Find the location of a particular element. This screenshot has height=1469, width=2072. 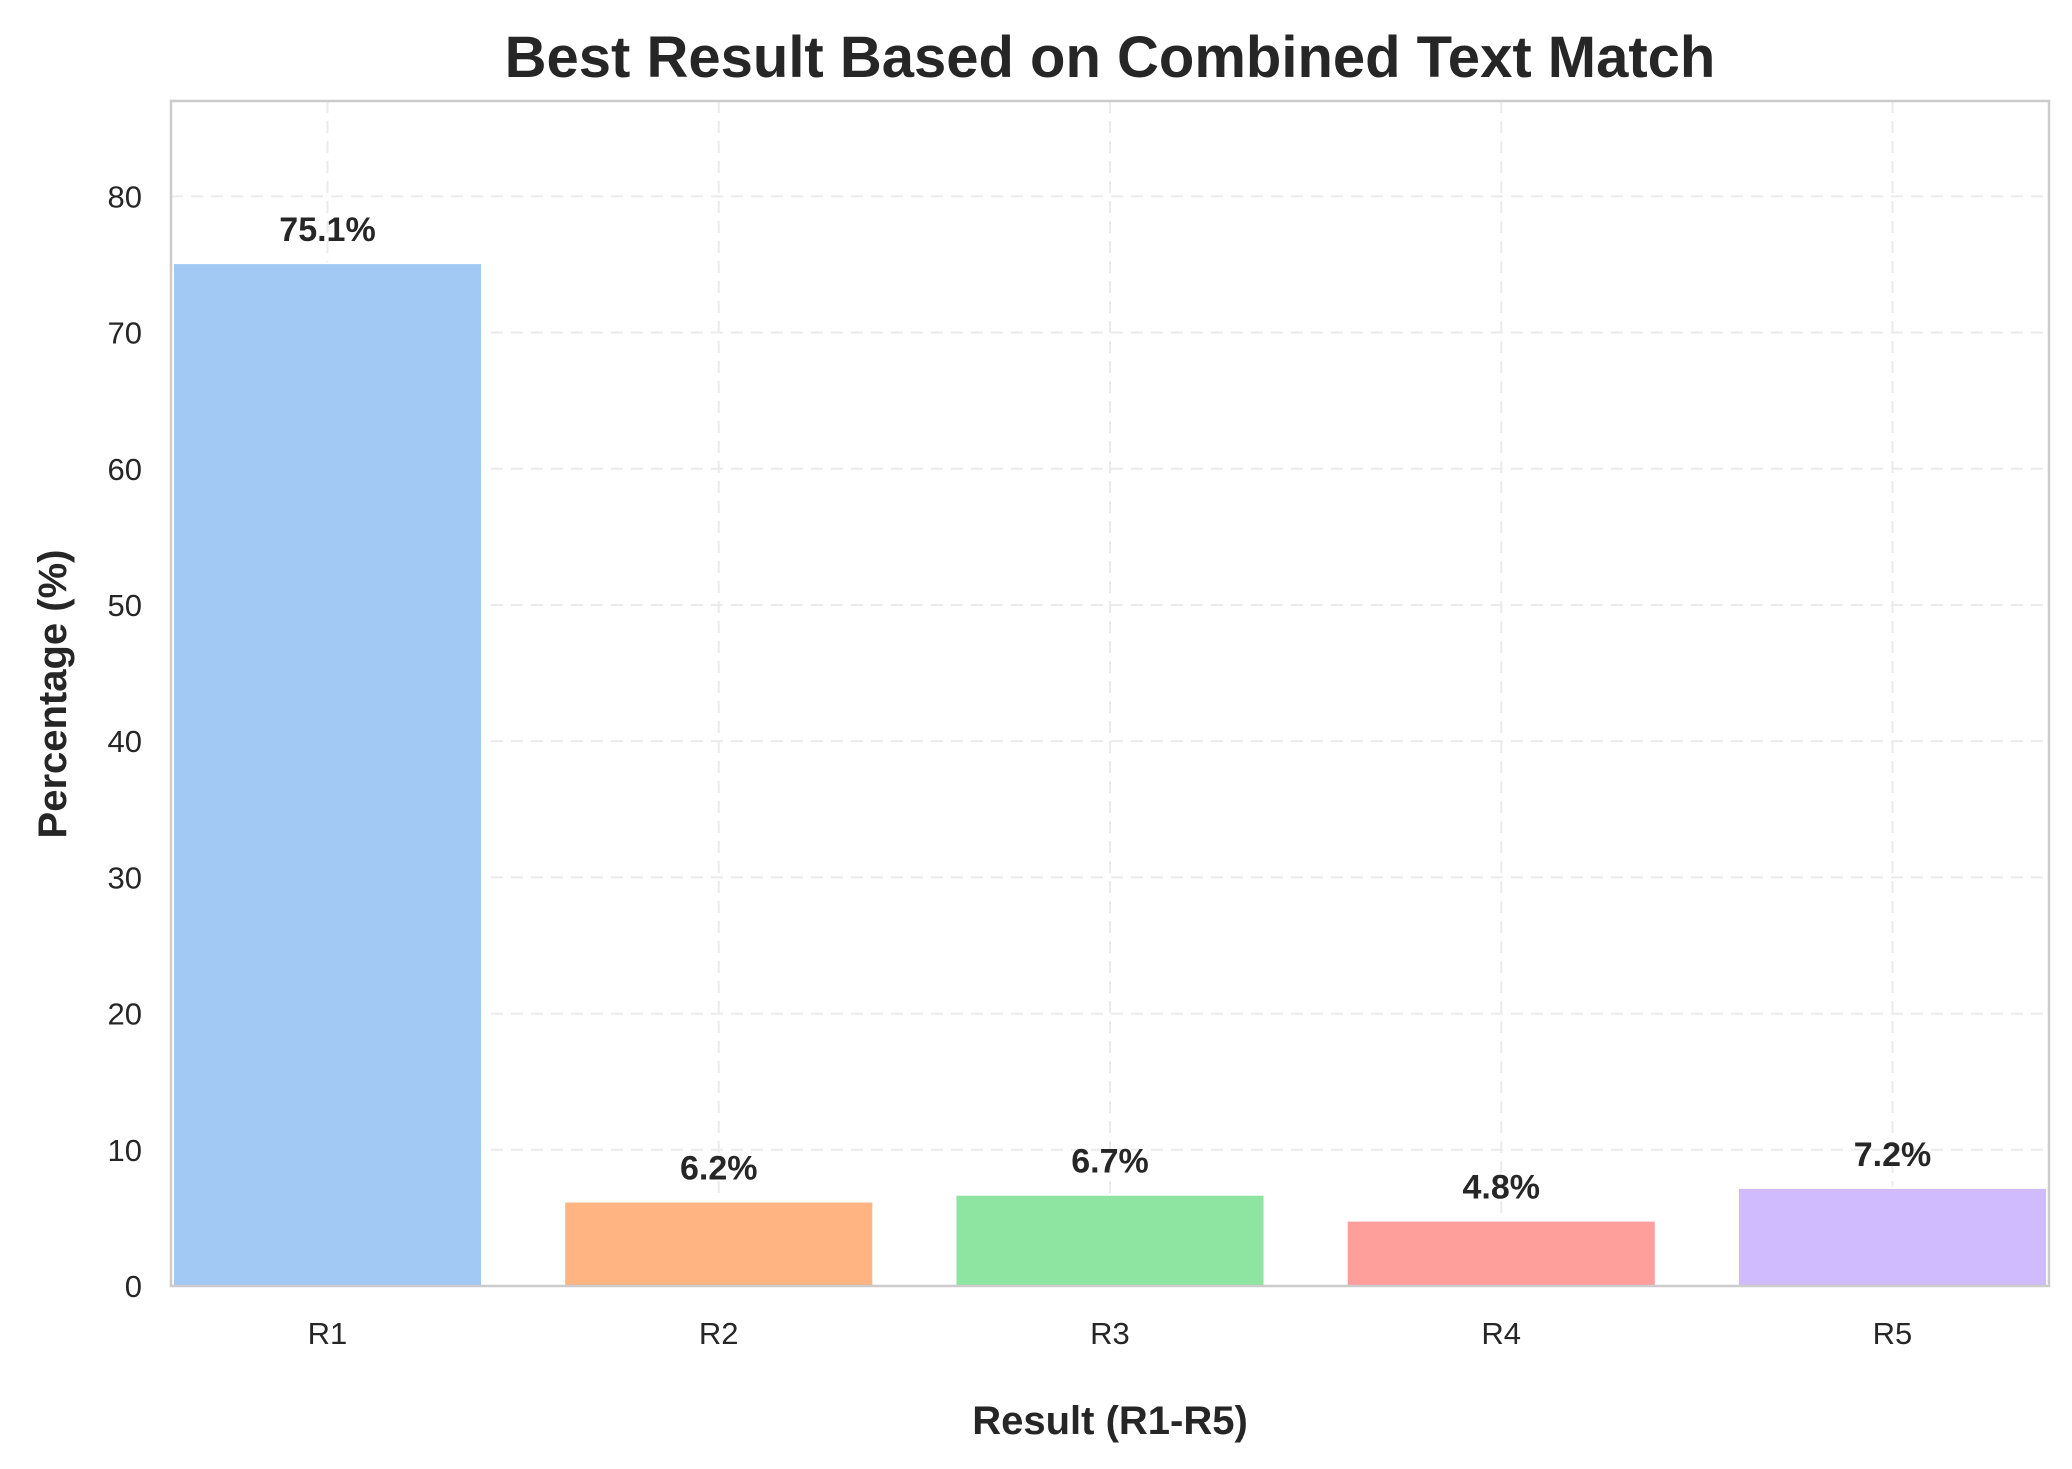

y-tick-label: 80 is located at coordinates (125, 196).